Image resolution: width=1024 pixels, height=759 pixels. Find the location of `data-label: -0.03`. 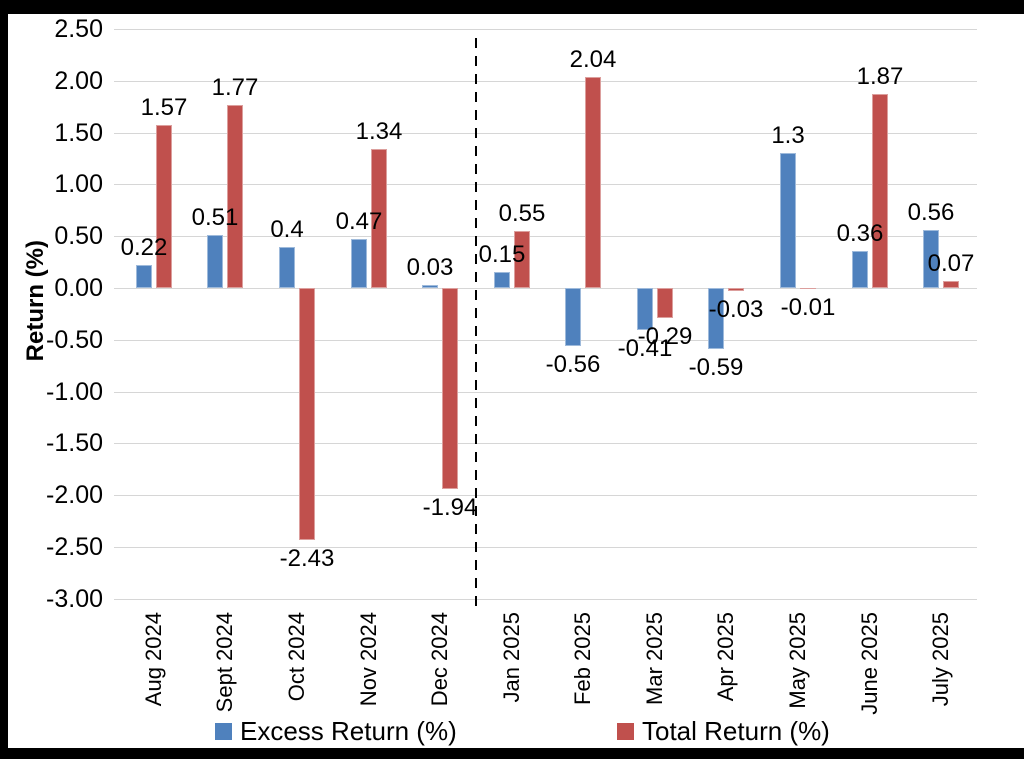

data-label: -0.03 is located at coordinates (736, 309).